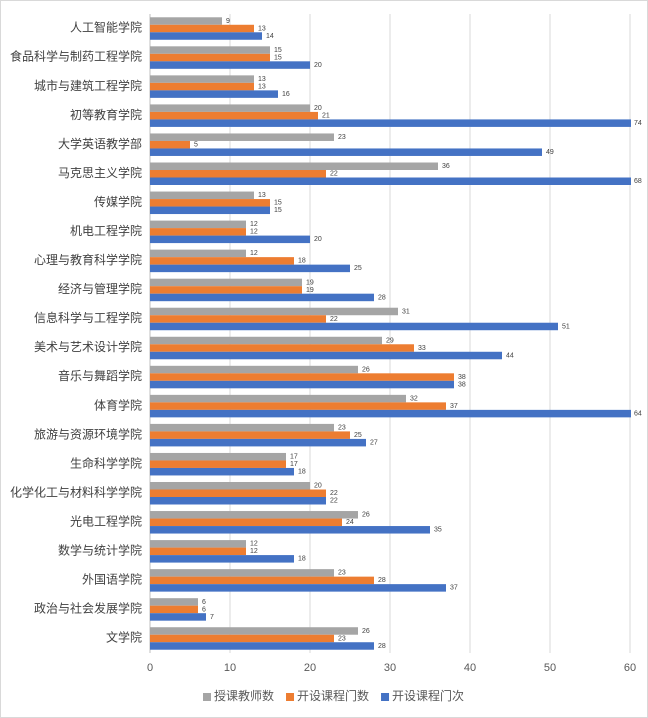  What do you see at coordinates (294, 457) in the screenshot?
I see `value-label: 17` at bounding box center [294, 457].